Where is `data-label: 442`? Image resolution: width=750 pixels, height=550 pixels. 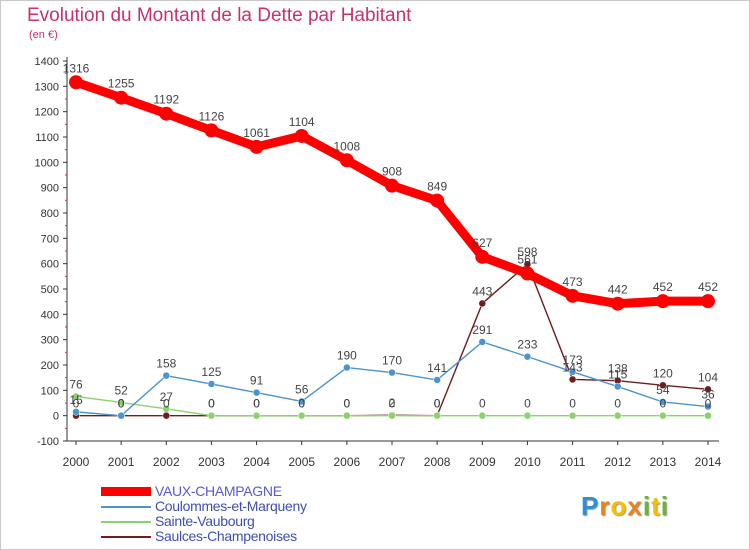
data-label: 442 is located at coordinates (618, 290).